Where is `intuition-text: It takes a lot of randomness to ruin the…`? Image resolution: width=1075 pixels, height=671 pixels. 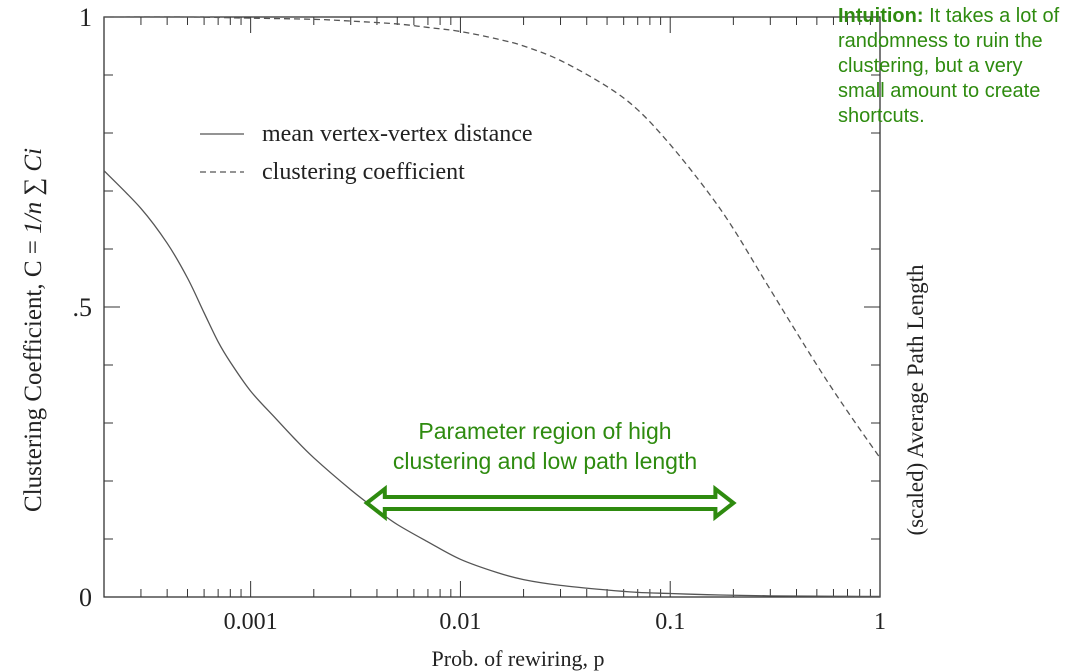 intuition-text: It takes a lot of randomness to ruin the… is located at coordinates (949, 66).